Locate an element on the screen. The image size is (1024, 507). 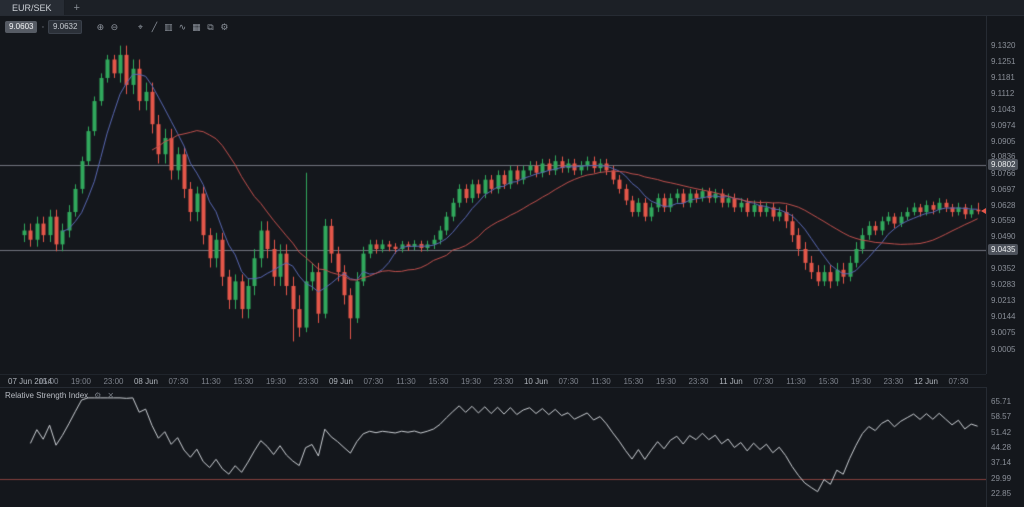
last-price-marker is located at coordinates (983, 211).